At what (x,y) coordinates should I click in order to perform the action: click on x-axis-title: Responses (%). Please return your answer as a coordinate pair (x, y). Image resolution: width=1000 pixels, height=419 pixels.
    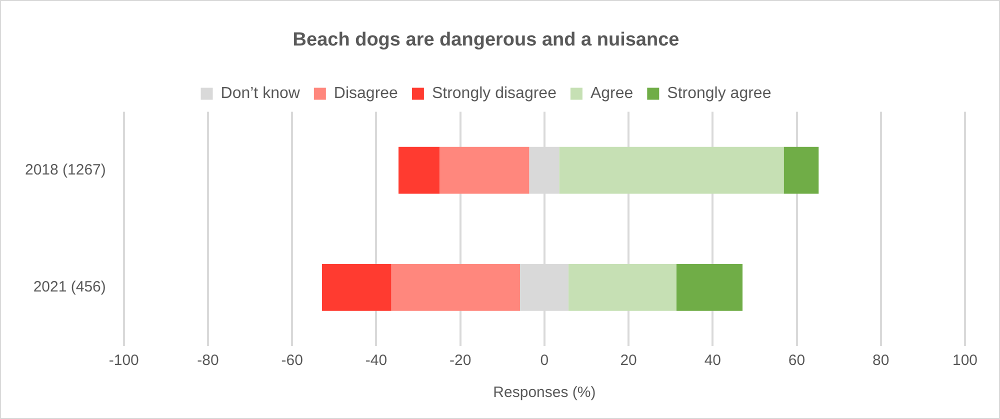
    Looking at the image, I should click on (544, 393).